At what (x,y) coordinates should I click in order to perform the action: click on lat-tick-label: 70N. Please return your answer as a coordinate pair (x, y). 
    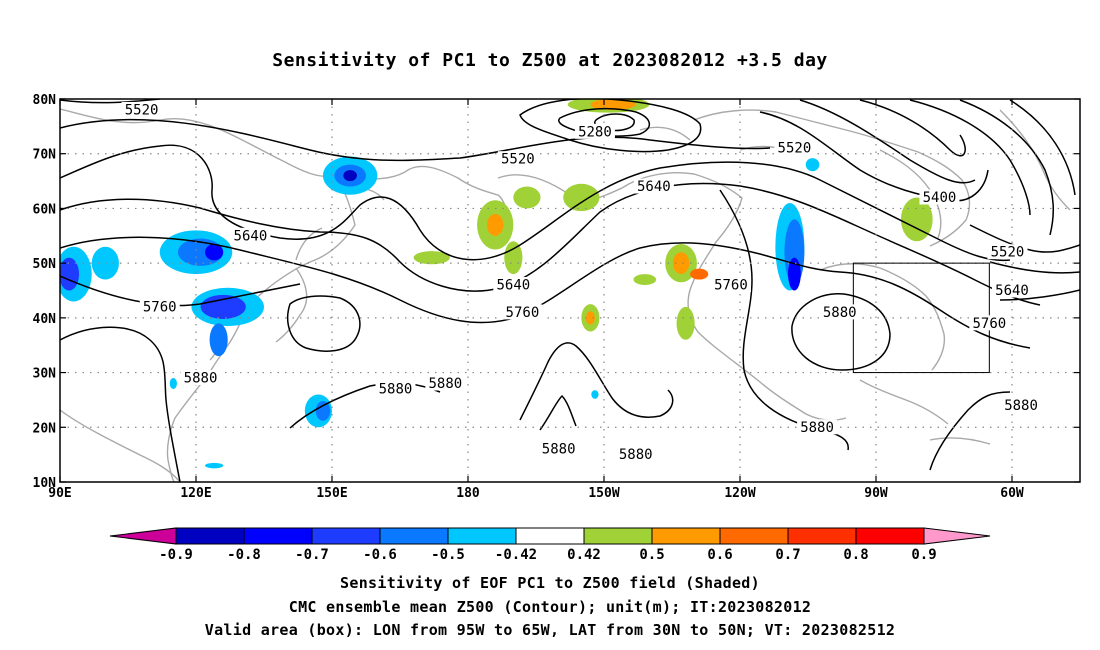
    Looking at the image, I should click on (45, 155).